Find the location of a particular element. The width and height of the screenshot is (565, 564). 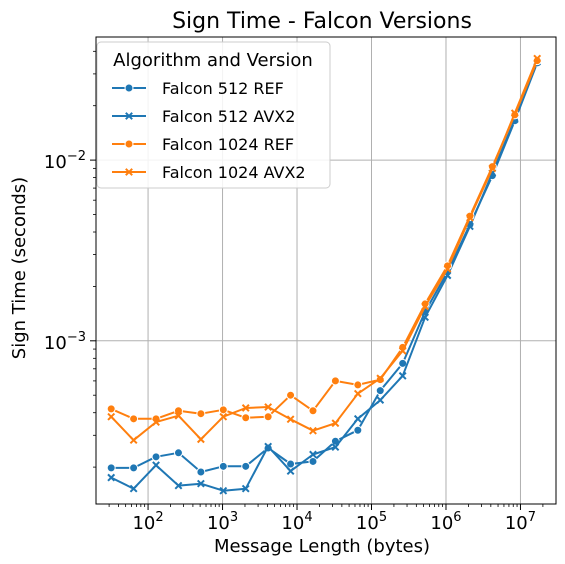

legend-title: Algorithm and Version is located at coordinates (213, 60).